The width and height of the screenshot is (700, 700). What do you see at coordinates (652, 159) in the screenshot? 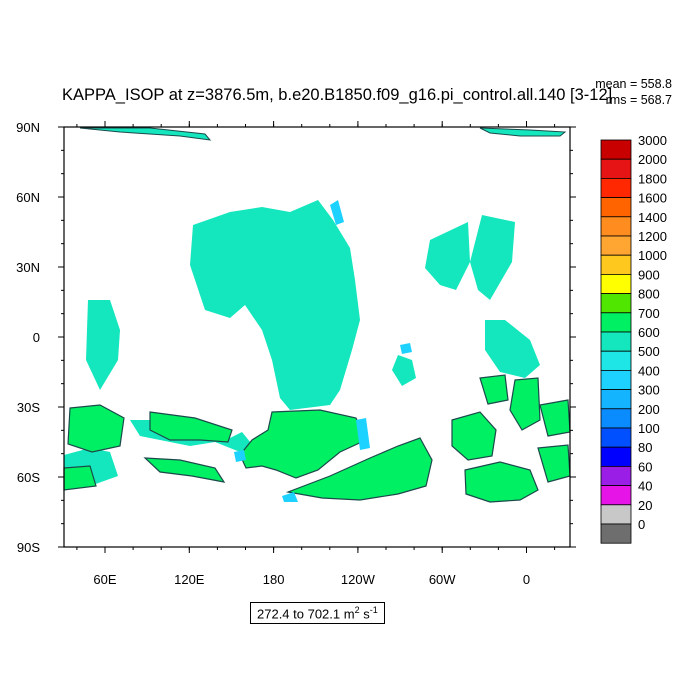
I see `colorbar-label: 2000` at bounding box center [652, 159].